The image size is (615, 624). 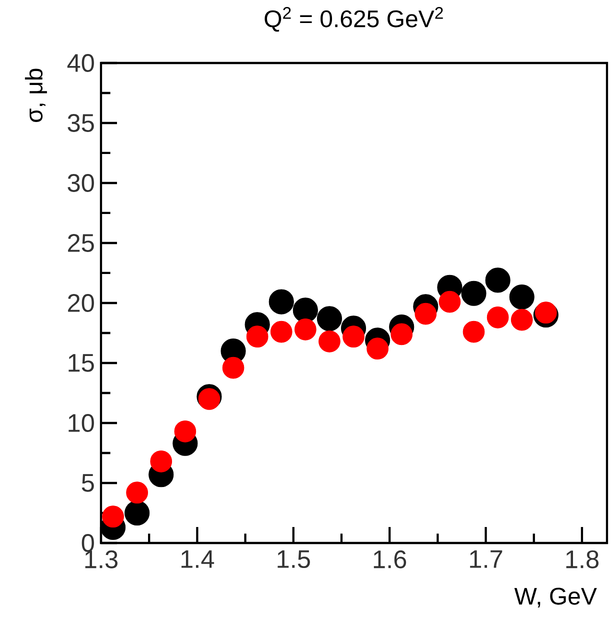 I want to click on y-tick-label: 25, so click(x=81, y=243).